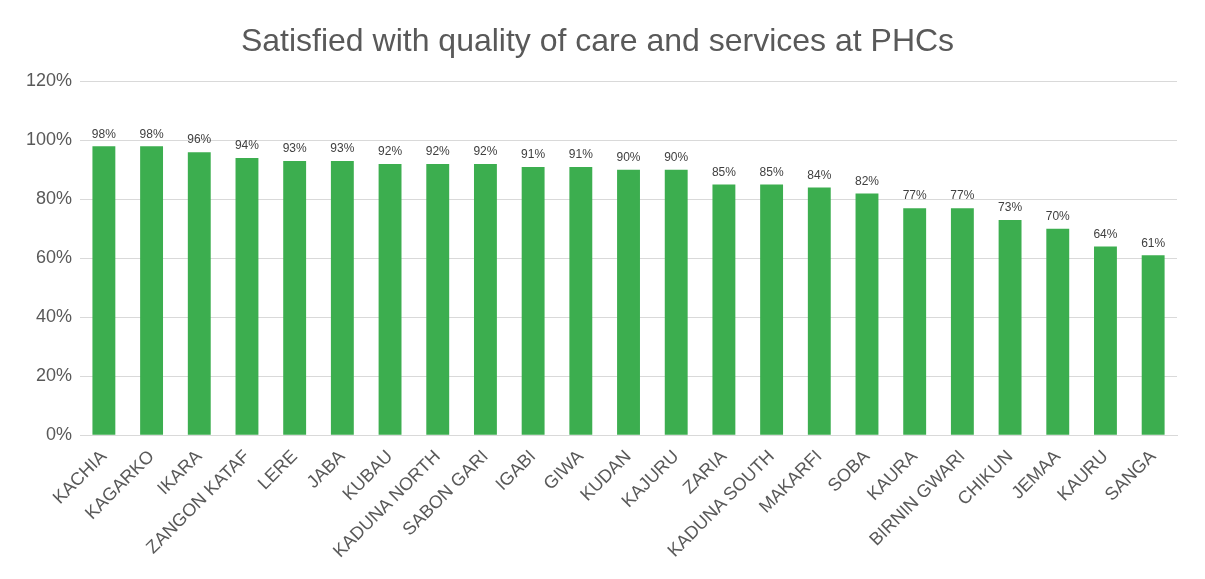 The width and height of the screenshot is (1205, 579). I want to click on data-label: 61%, so click(1153, 242).